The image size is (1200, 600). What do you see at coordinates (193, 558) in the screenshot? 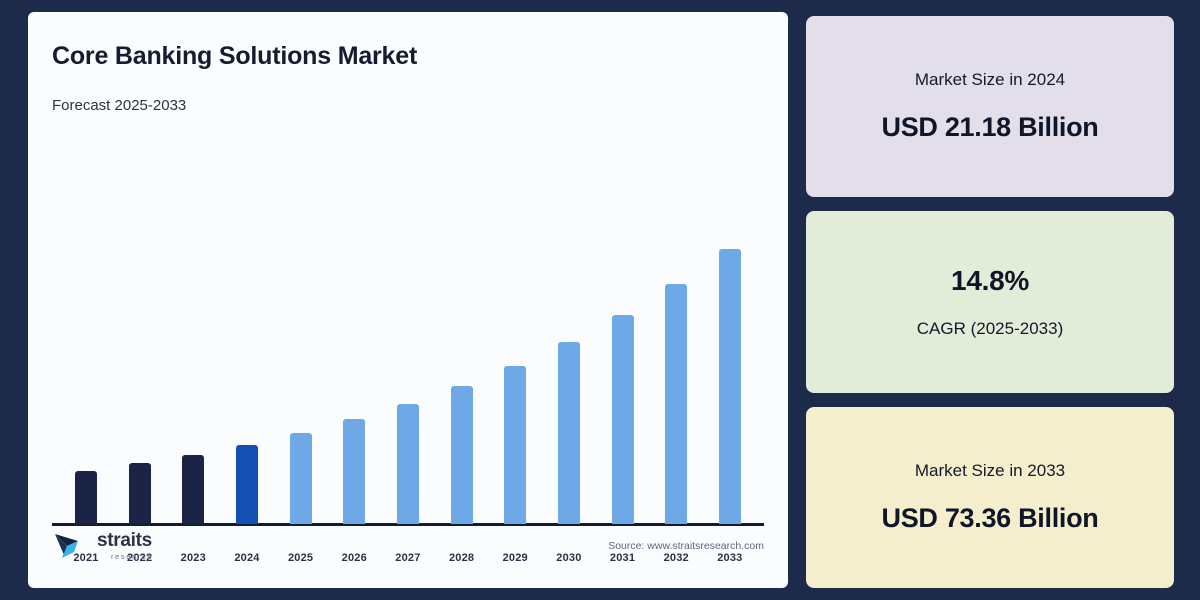
I see `x-tick-label: 2023` at bounding box center [193, 558].